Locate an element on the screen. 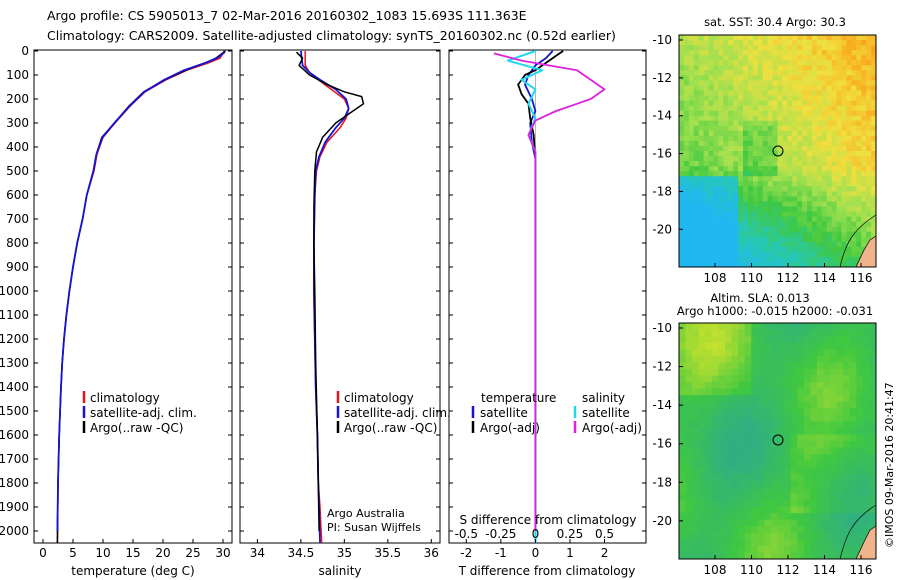 The width and height of the screenshot is (900, 580). map-x-tick-label: 112 is located at coordinates (788, 278).